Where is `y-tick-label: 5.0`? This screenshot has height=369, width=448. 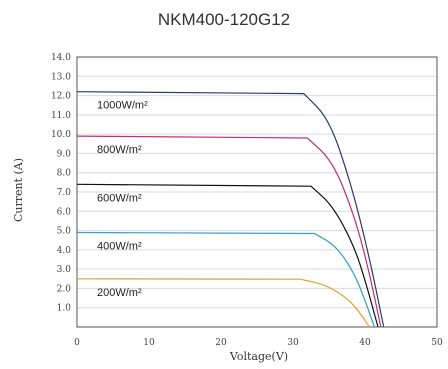 y-tick-label: 5.0 is located at coordinates (64, 232).